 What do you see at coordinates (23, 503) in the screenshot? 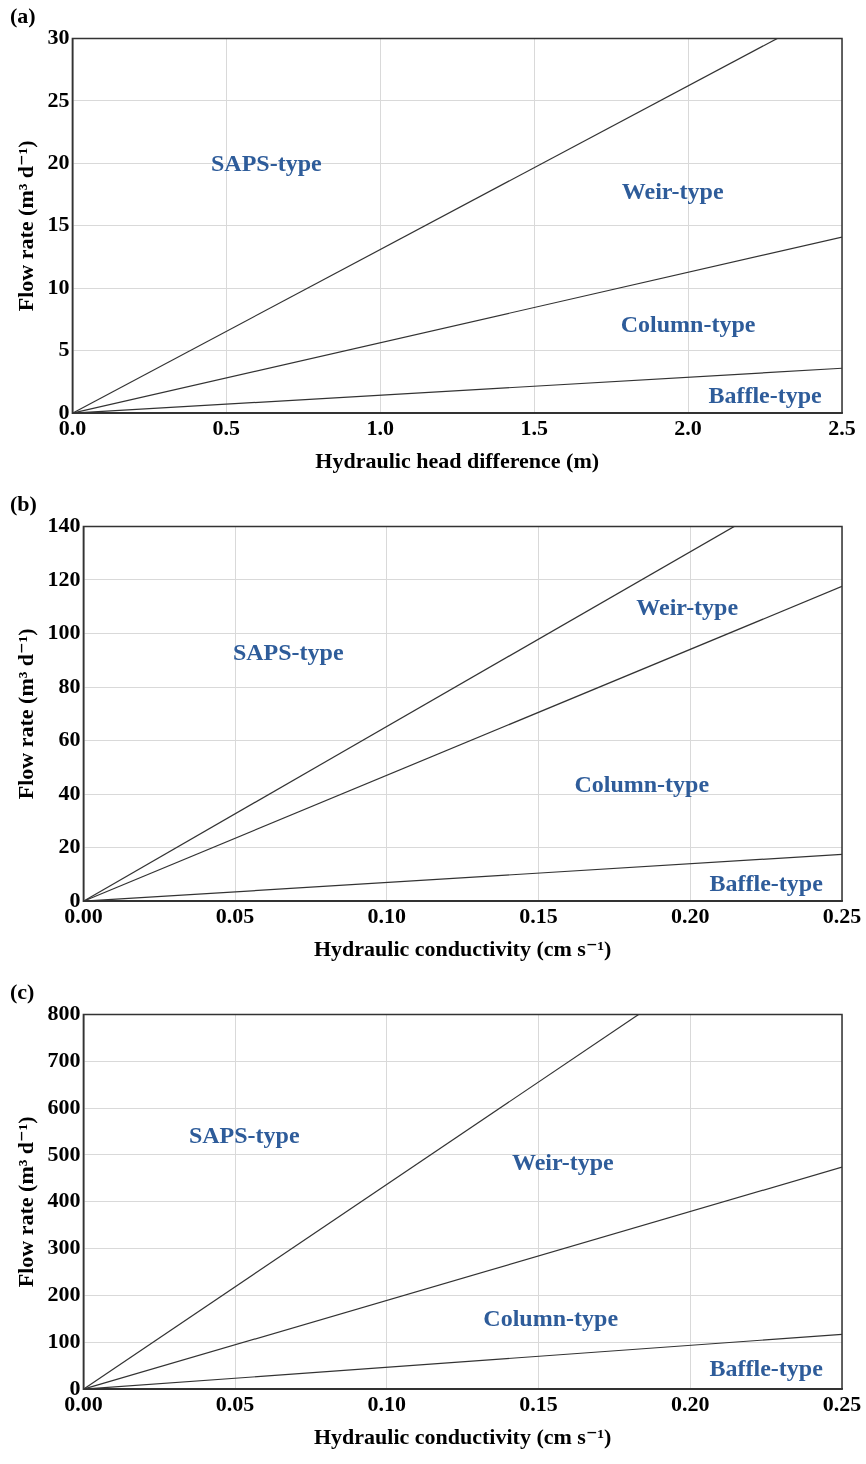
I see `chart-title: (b)` at bounding box center [23, 503].